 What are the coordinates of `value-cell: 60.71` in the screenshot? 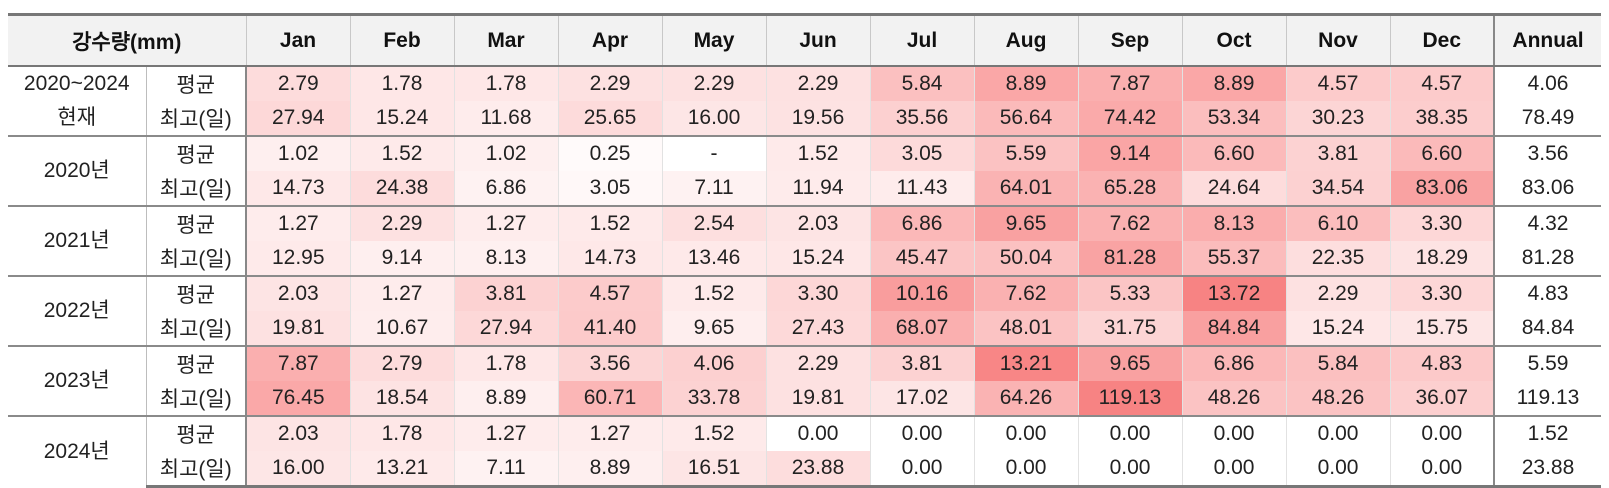 It's located at (609, 398).